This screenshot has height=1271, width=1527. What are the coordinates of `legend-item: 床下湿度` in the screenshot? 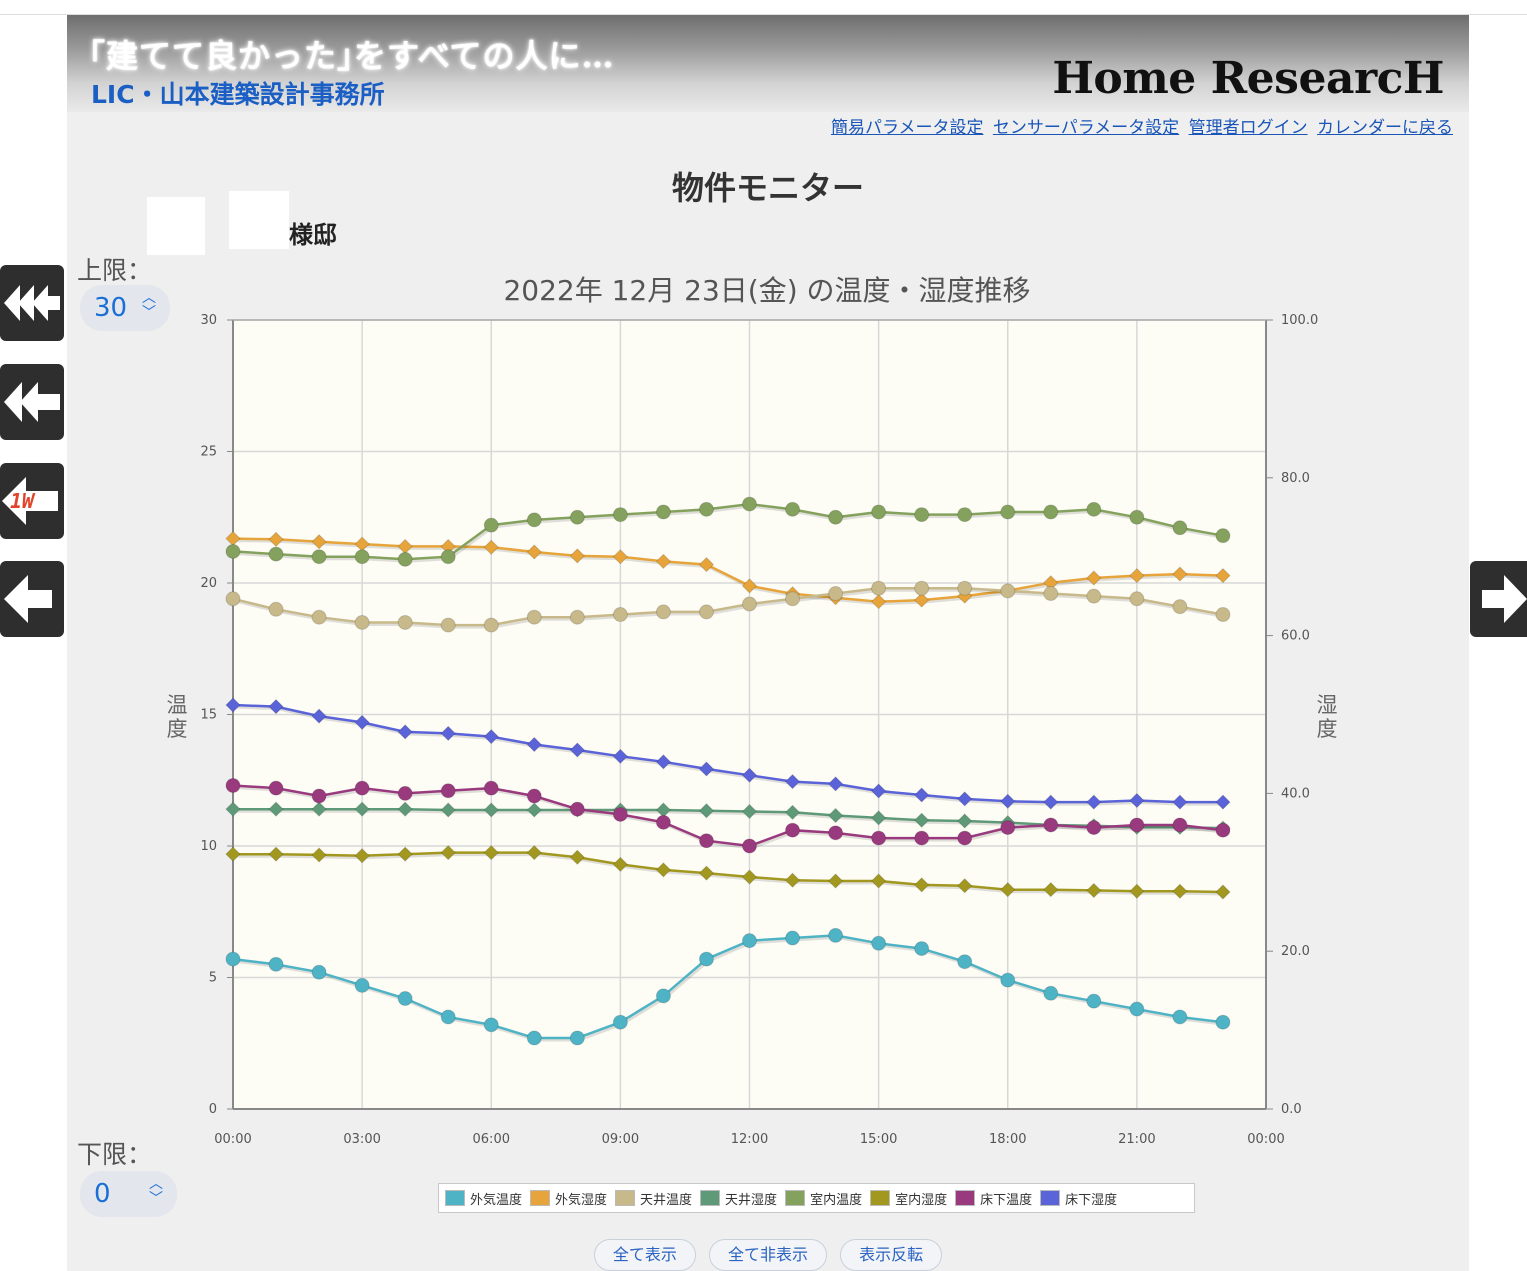 It's located at (1078, 1198).